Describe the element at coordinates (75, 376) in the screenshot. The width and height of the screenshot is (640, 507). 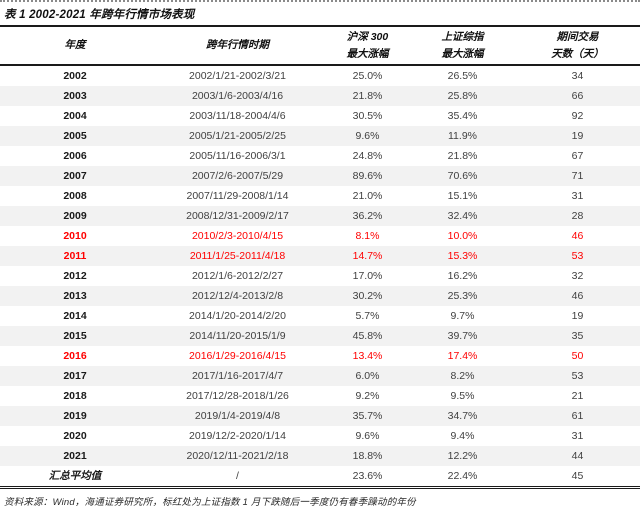
I see `cell-year: 2017` at that location.